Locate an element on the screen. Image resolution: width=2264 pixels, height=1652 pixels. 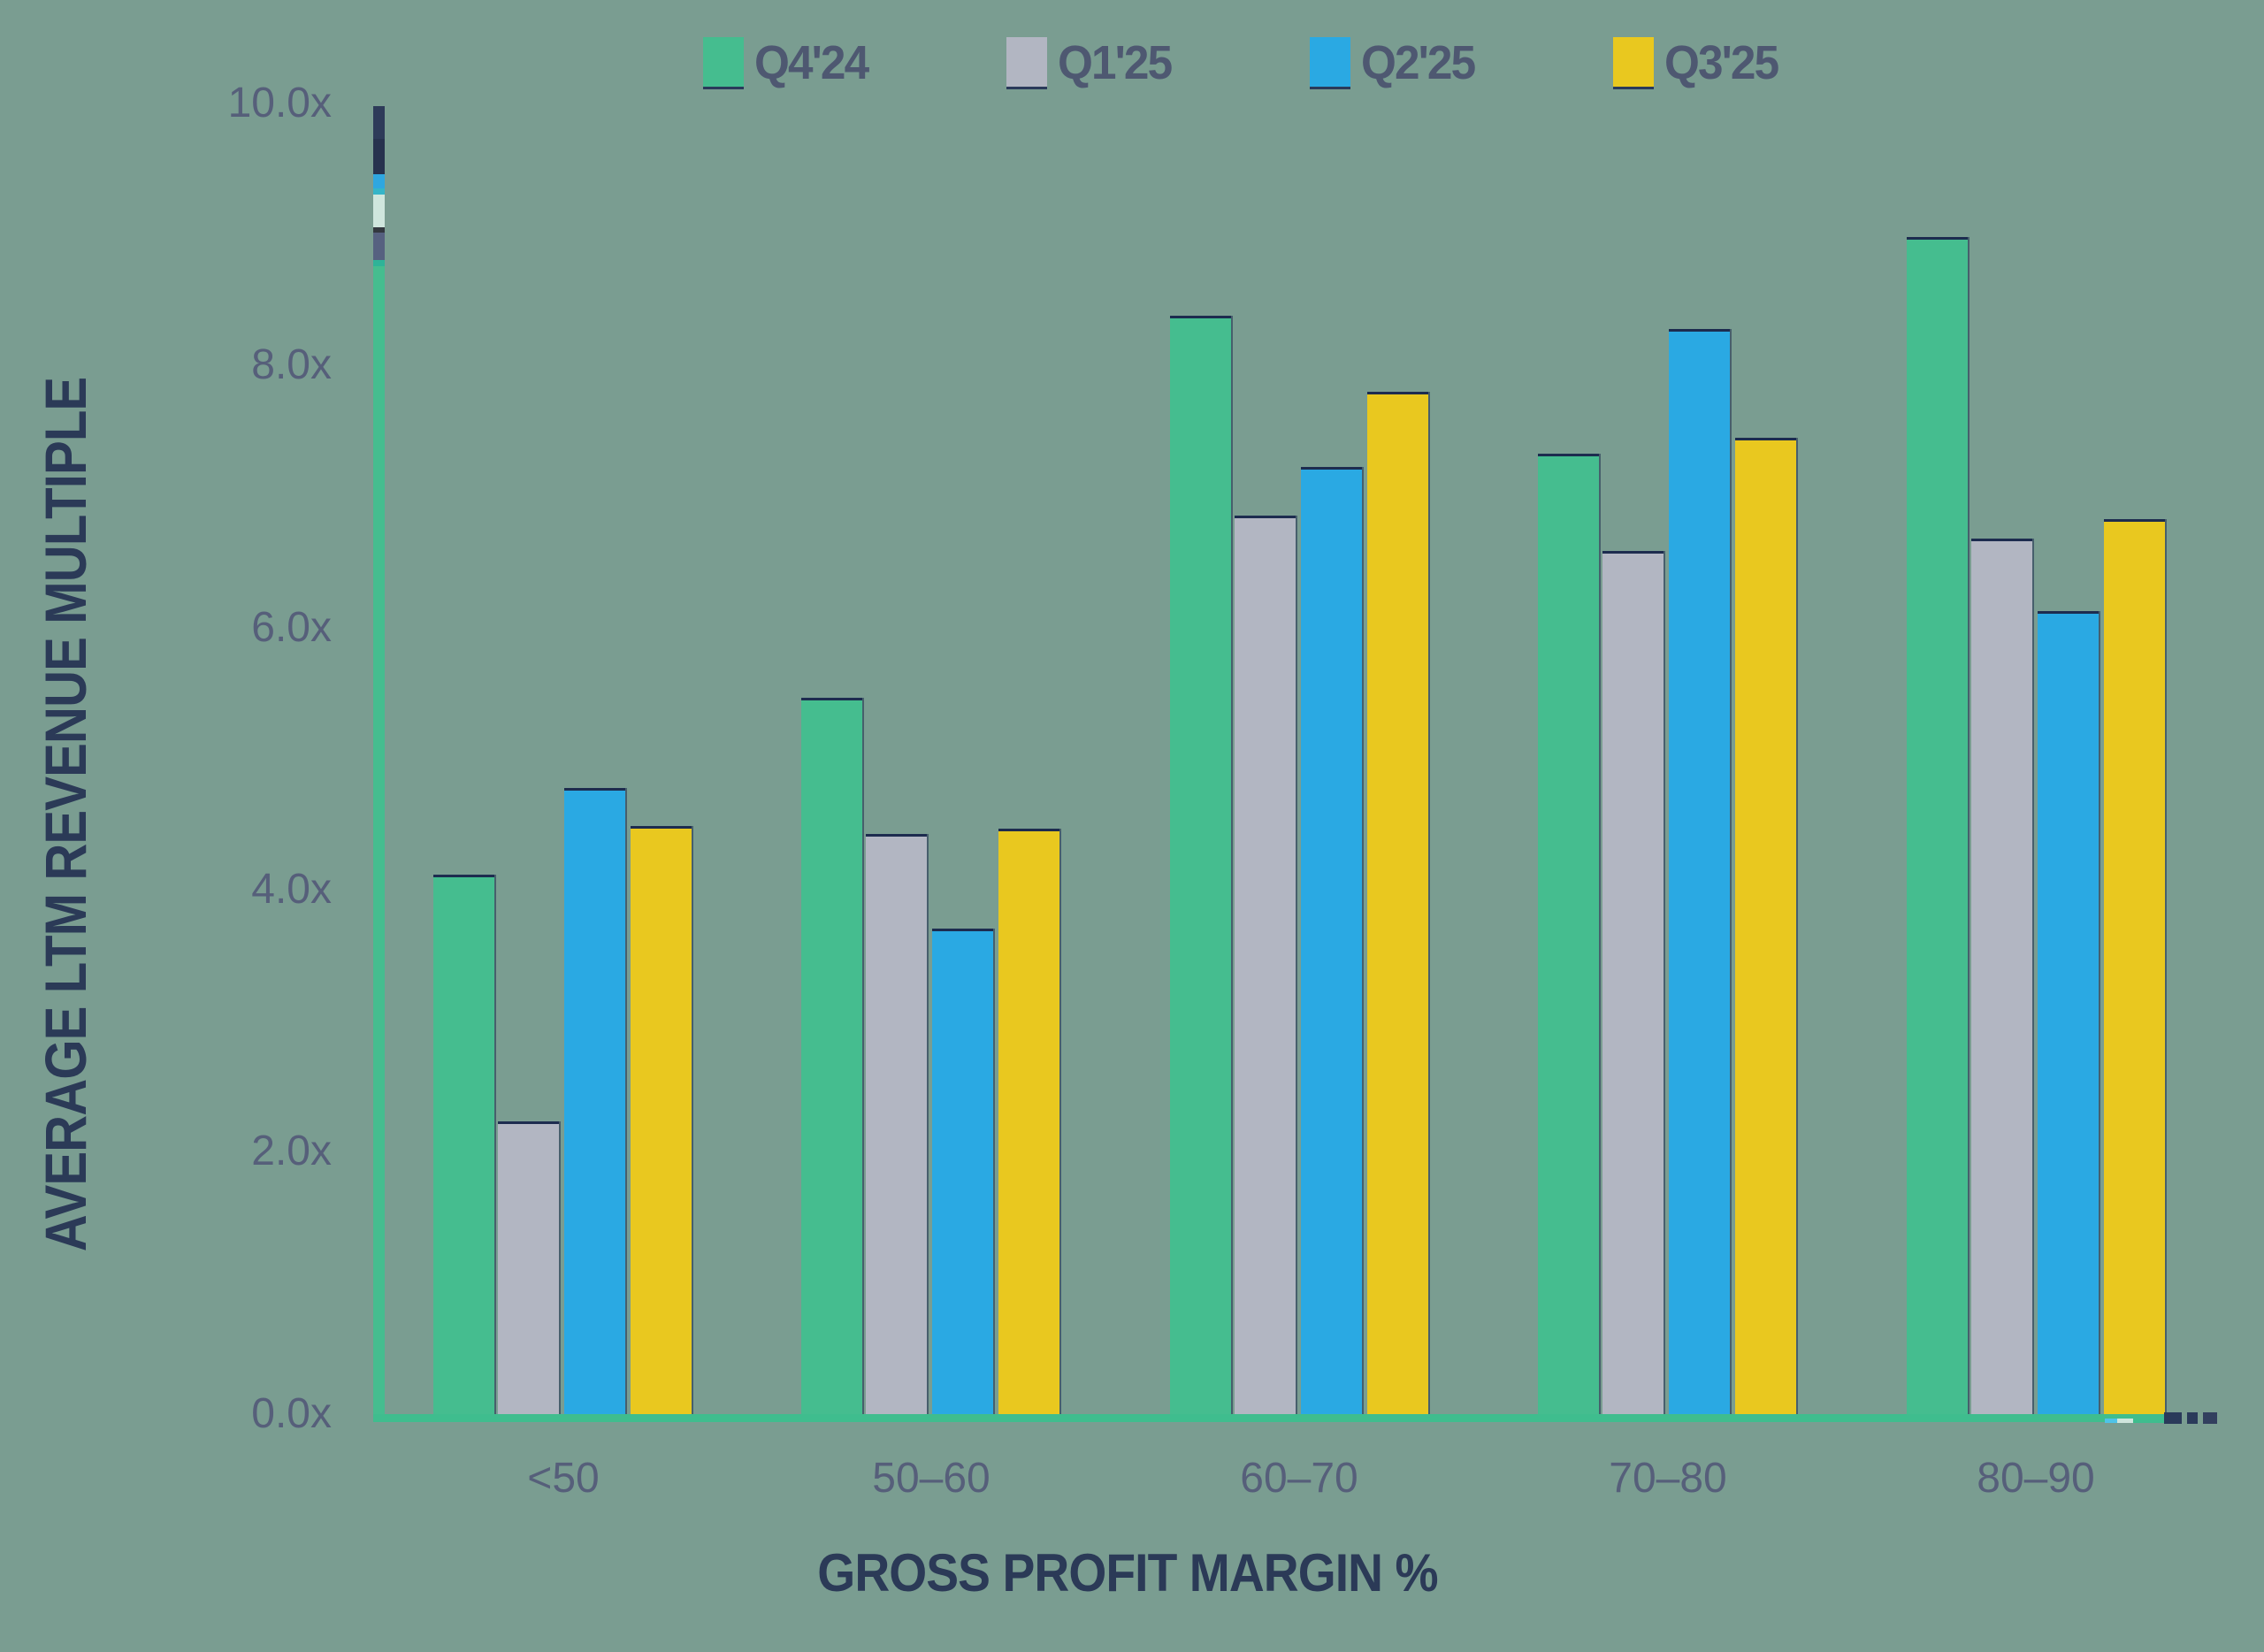
y-tick-label: 2.0x is located at coordinates (291, 1151).